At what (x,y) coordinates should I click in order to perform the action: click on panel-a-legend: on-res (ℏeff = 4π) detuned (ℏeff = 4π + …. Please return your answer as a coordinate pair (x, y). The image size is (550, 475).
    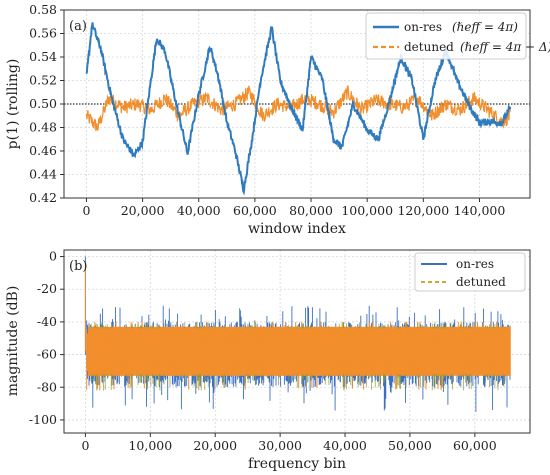
    Looking at the image, I should click on (457, 36).